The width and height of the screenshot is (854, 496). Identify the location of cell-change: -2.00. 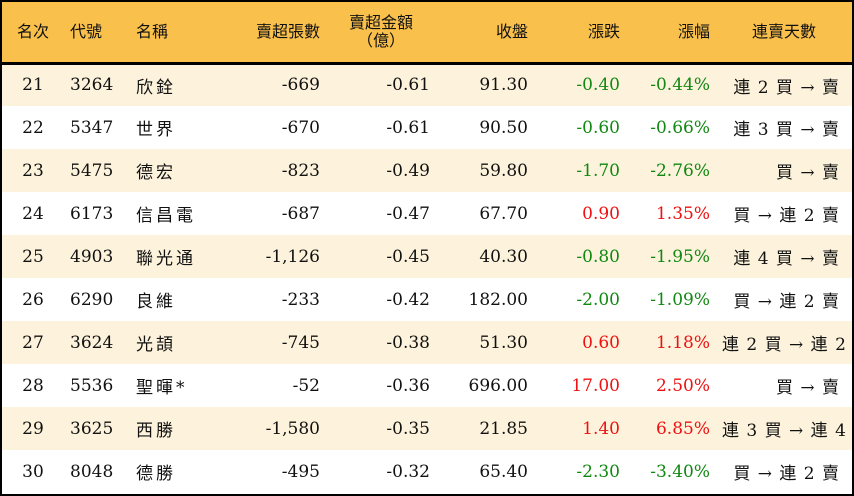
(598, 299).